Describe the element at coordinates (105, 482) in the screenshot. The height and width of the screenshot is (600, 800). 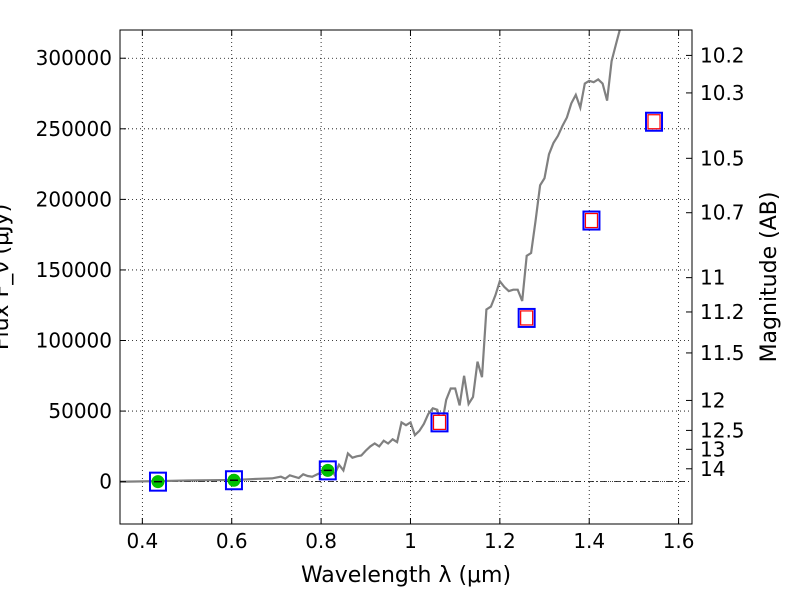
I see `y-tick-label: 0` at that location.